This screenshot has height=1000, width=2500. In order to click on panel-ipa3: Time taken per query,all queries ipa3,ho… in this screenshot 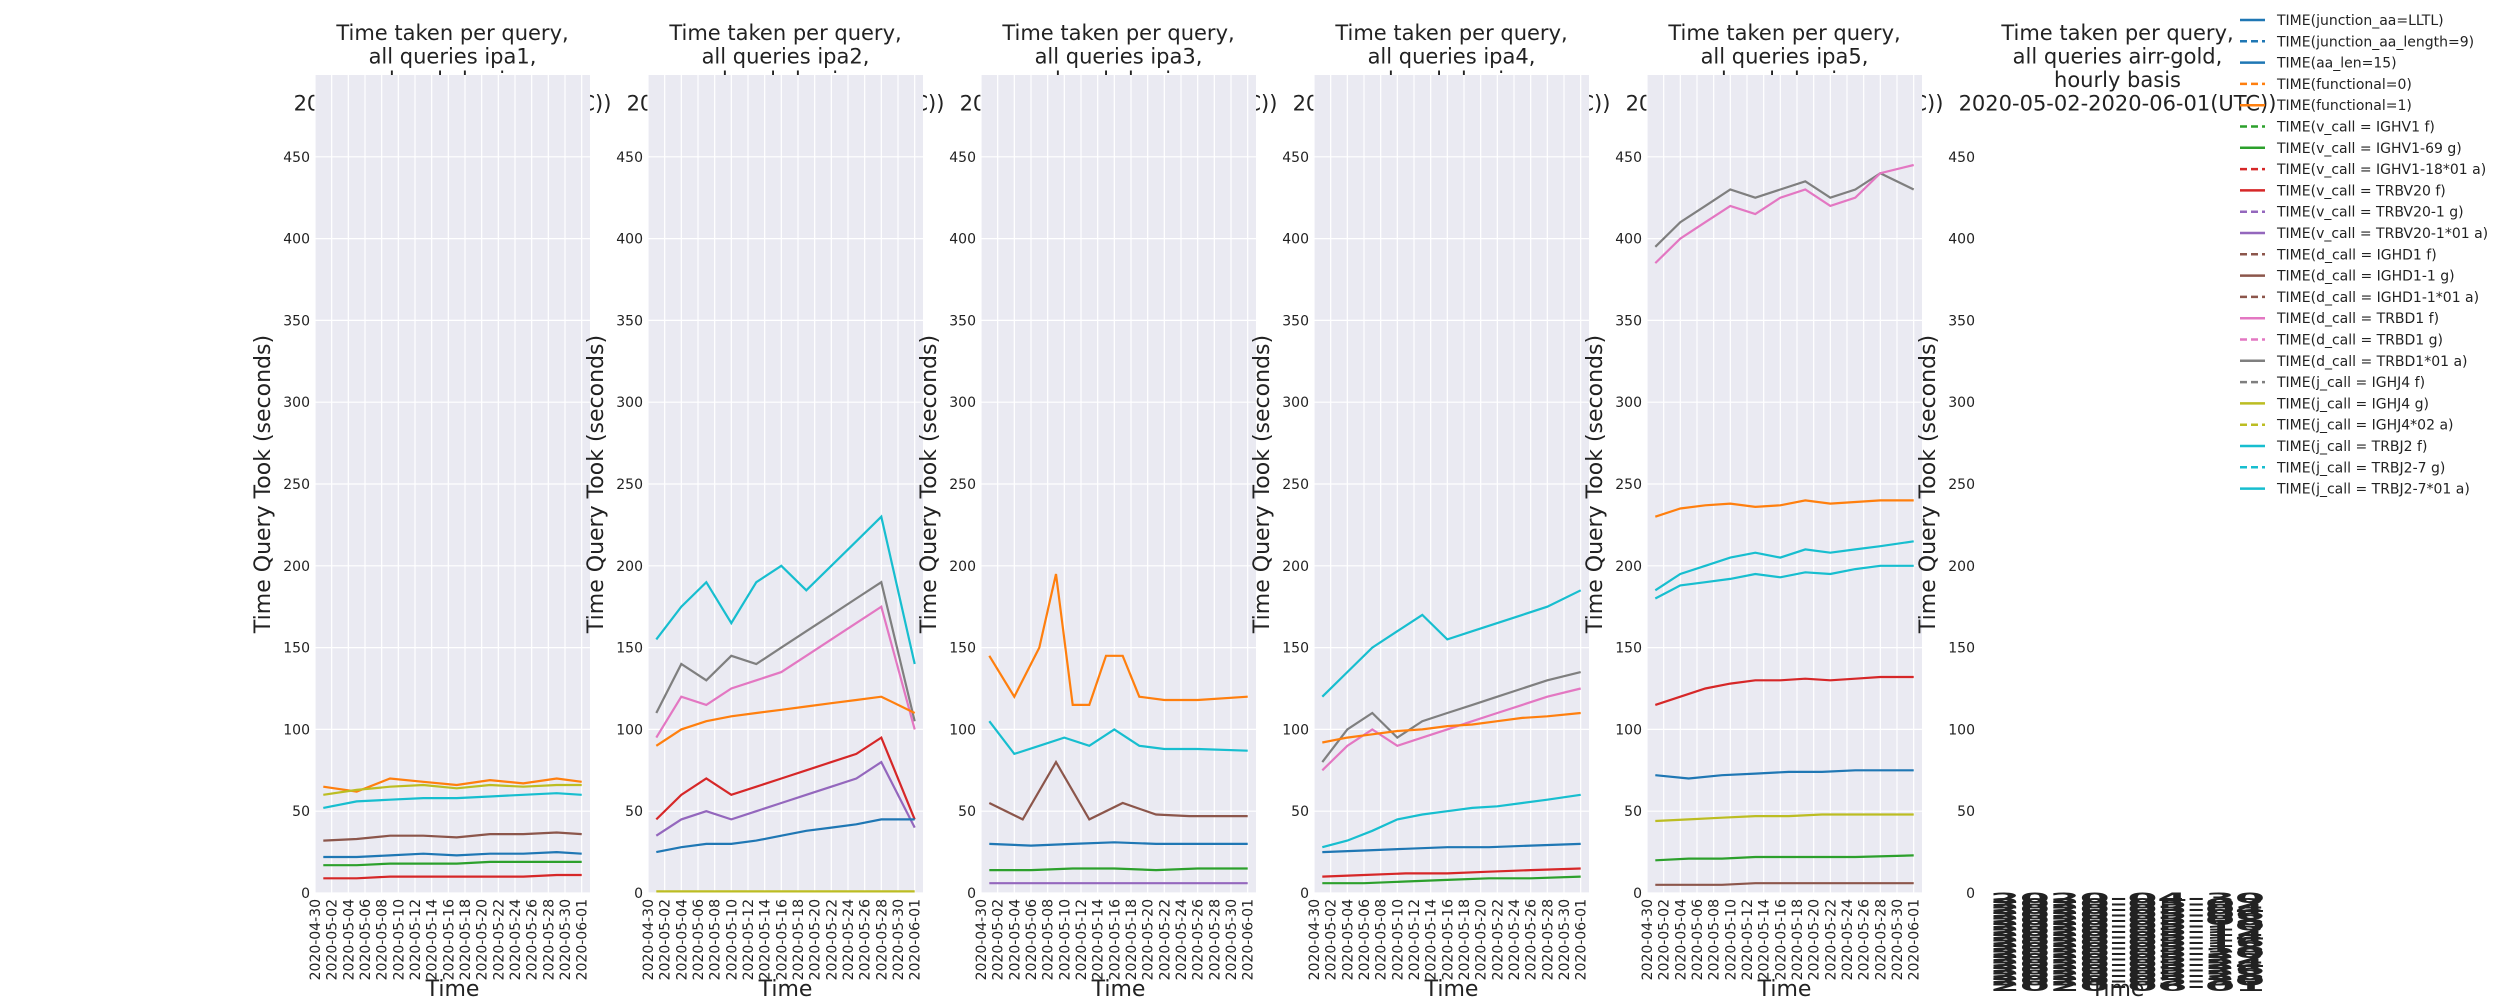, I will do `click(1097, 510)`.